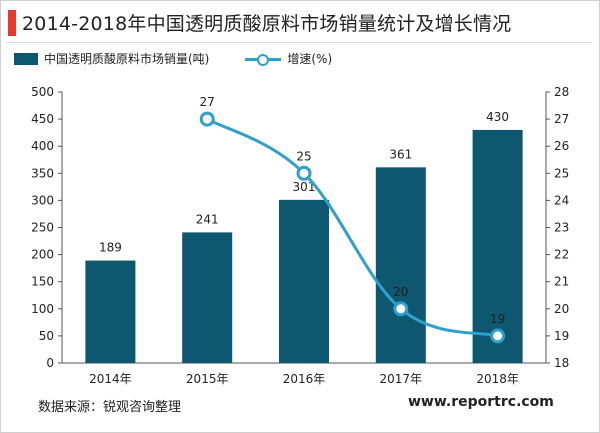  I want to click on y-right-tick-label: 22, so click(561, 255).